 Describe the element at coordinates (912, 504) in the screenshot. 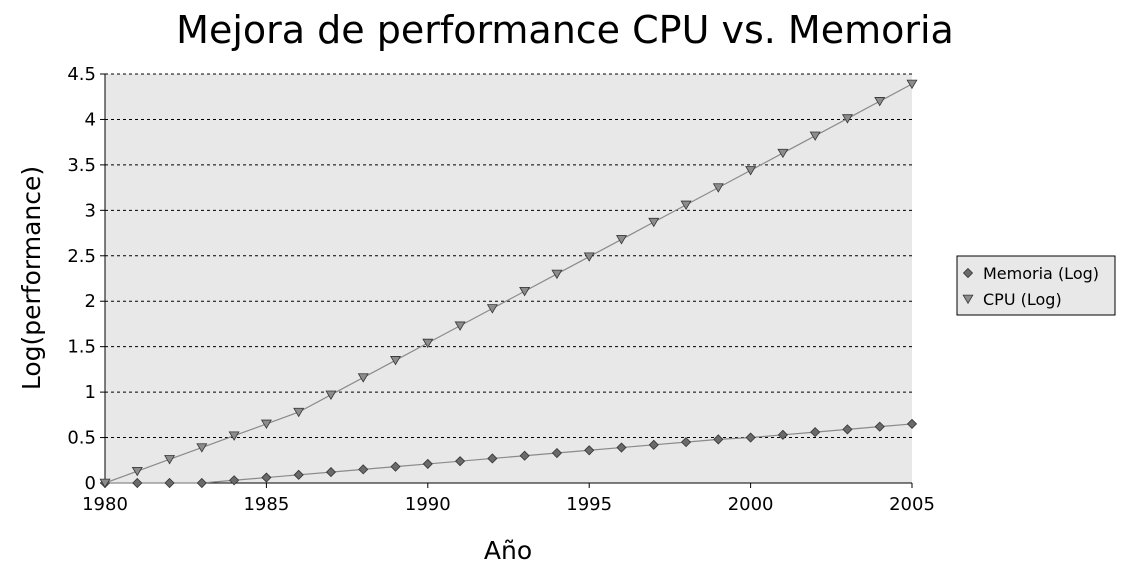

I see `x-tick-label: 2005` at that location.